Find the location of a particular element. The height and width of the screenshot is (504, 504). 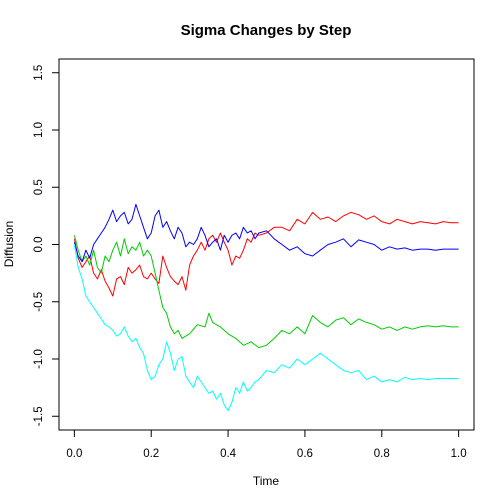

y-axis: -1.5 -1.0 -0.5 0.0 0.5 1.0 1.5 is located at coordinates (46, 246).